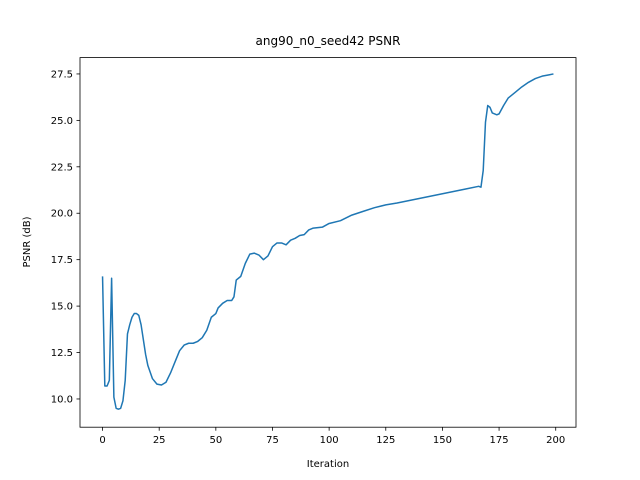  I want to click on y-axis-label: PSNR (dB), so click(27, 241).